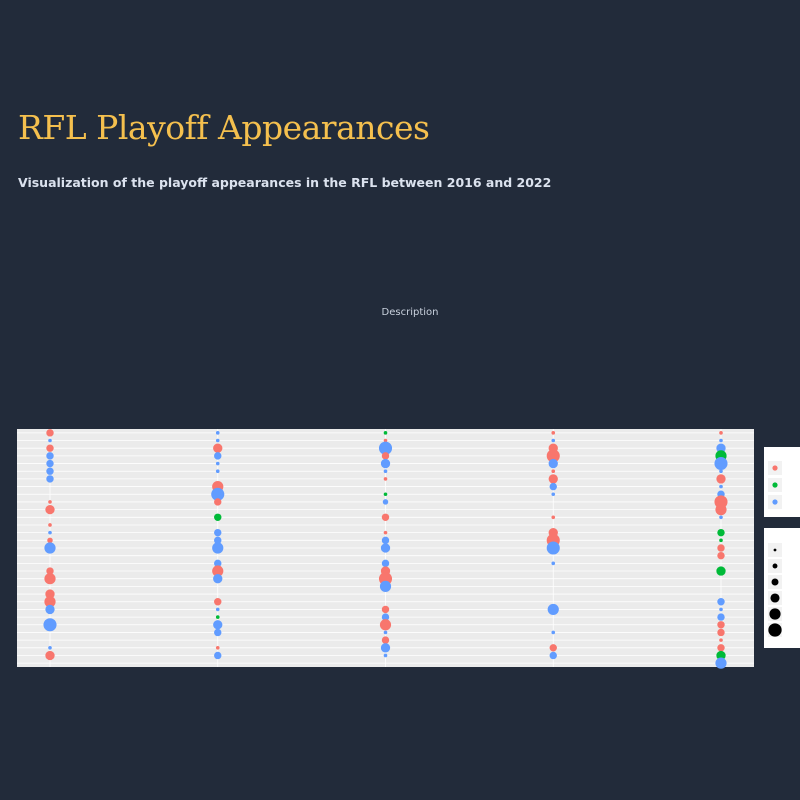 Image resolution: width=800 pixels, height=800 pixels. I want to click on description-label: Description, so click(410, 312).